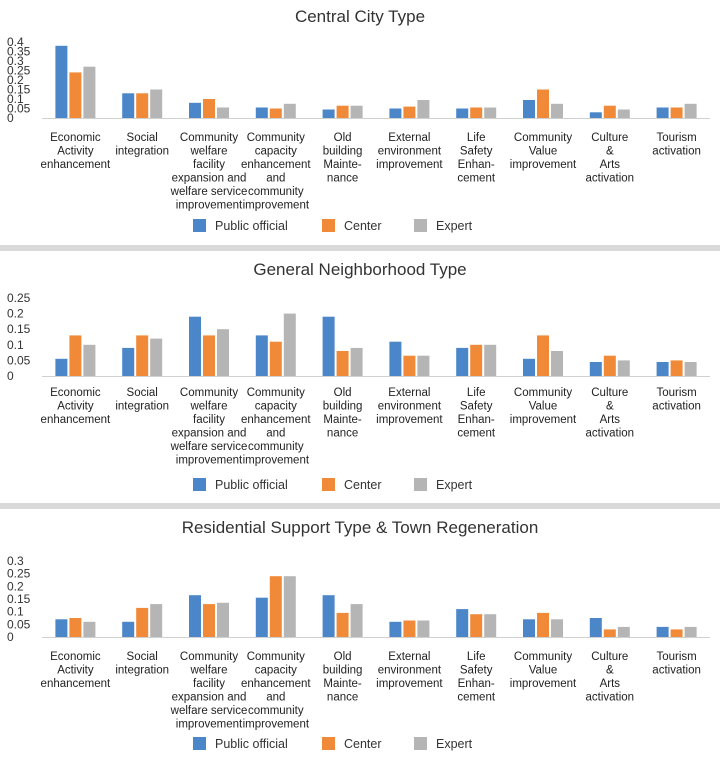 The height and width of the screenshot is (764, 720). Describe the element at coordinates (610, 152) in the screenshot. I see `category-label-line: &` at that location.